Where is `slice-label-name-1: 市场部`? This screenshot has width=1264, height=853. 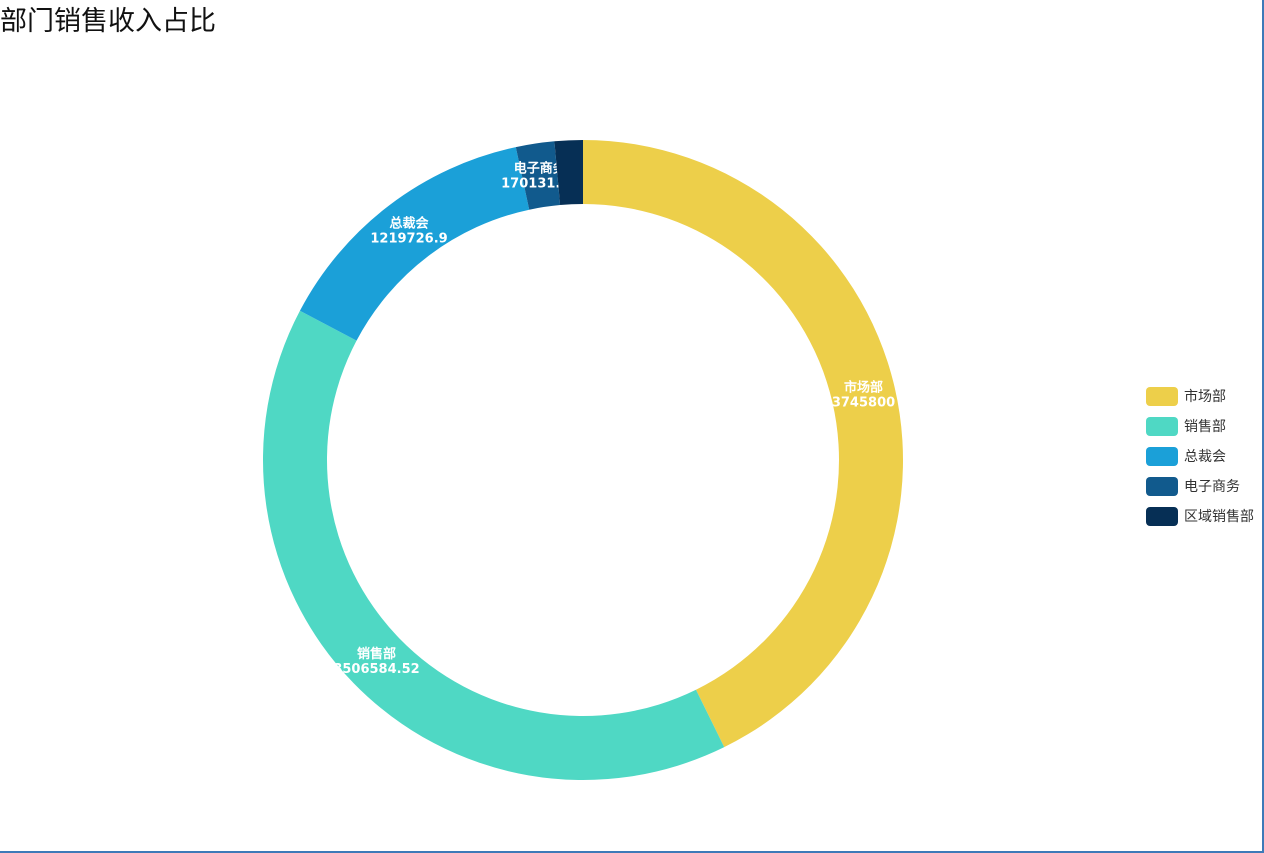
slice-label-name-1: 市场部 is located at coordinates (863, 388).